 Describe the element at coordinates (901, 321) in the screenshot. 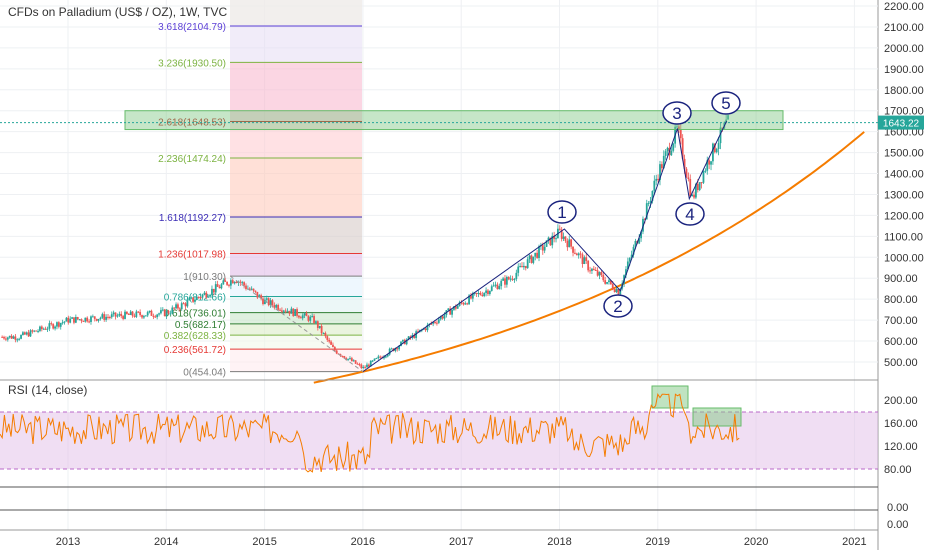

I see `y-tick-label: 700.00` at that location.